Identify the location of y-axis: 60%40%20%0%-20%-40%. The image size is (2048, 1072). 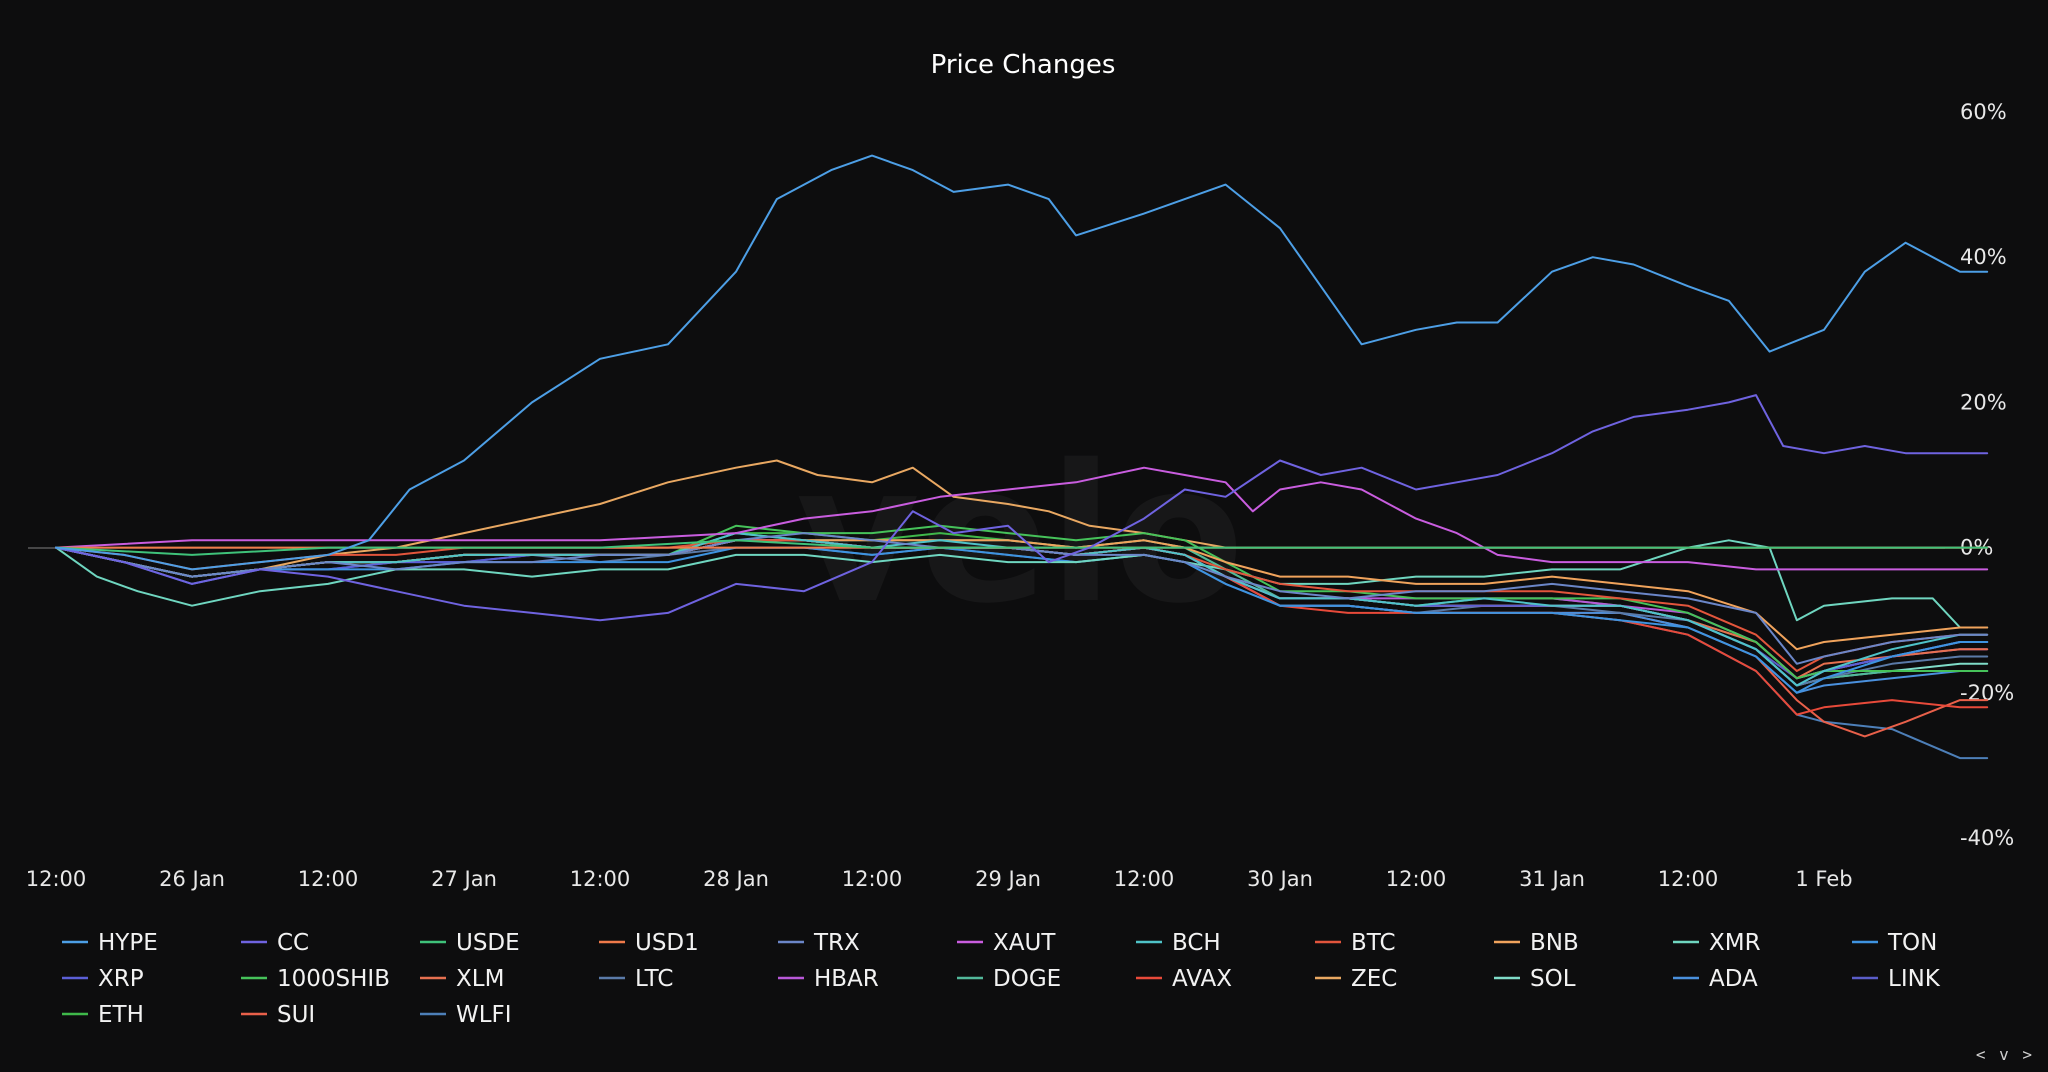
(1987, 475).